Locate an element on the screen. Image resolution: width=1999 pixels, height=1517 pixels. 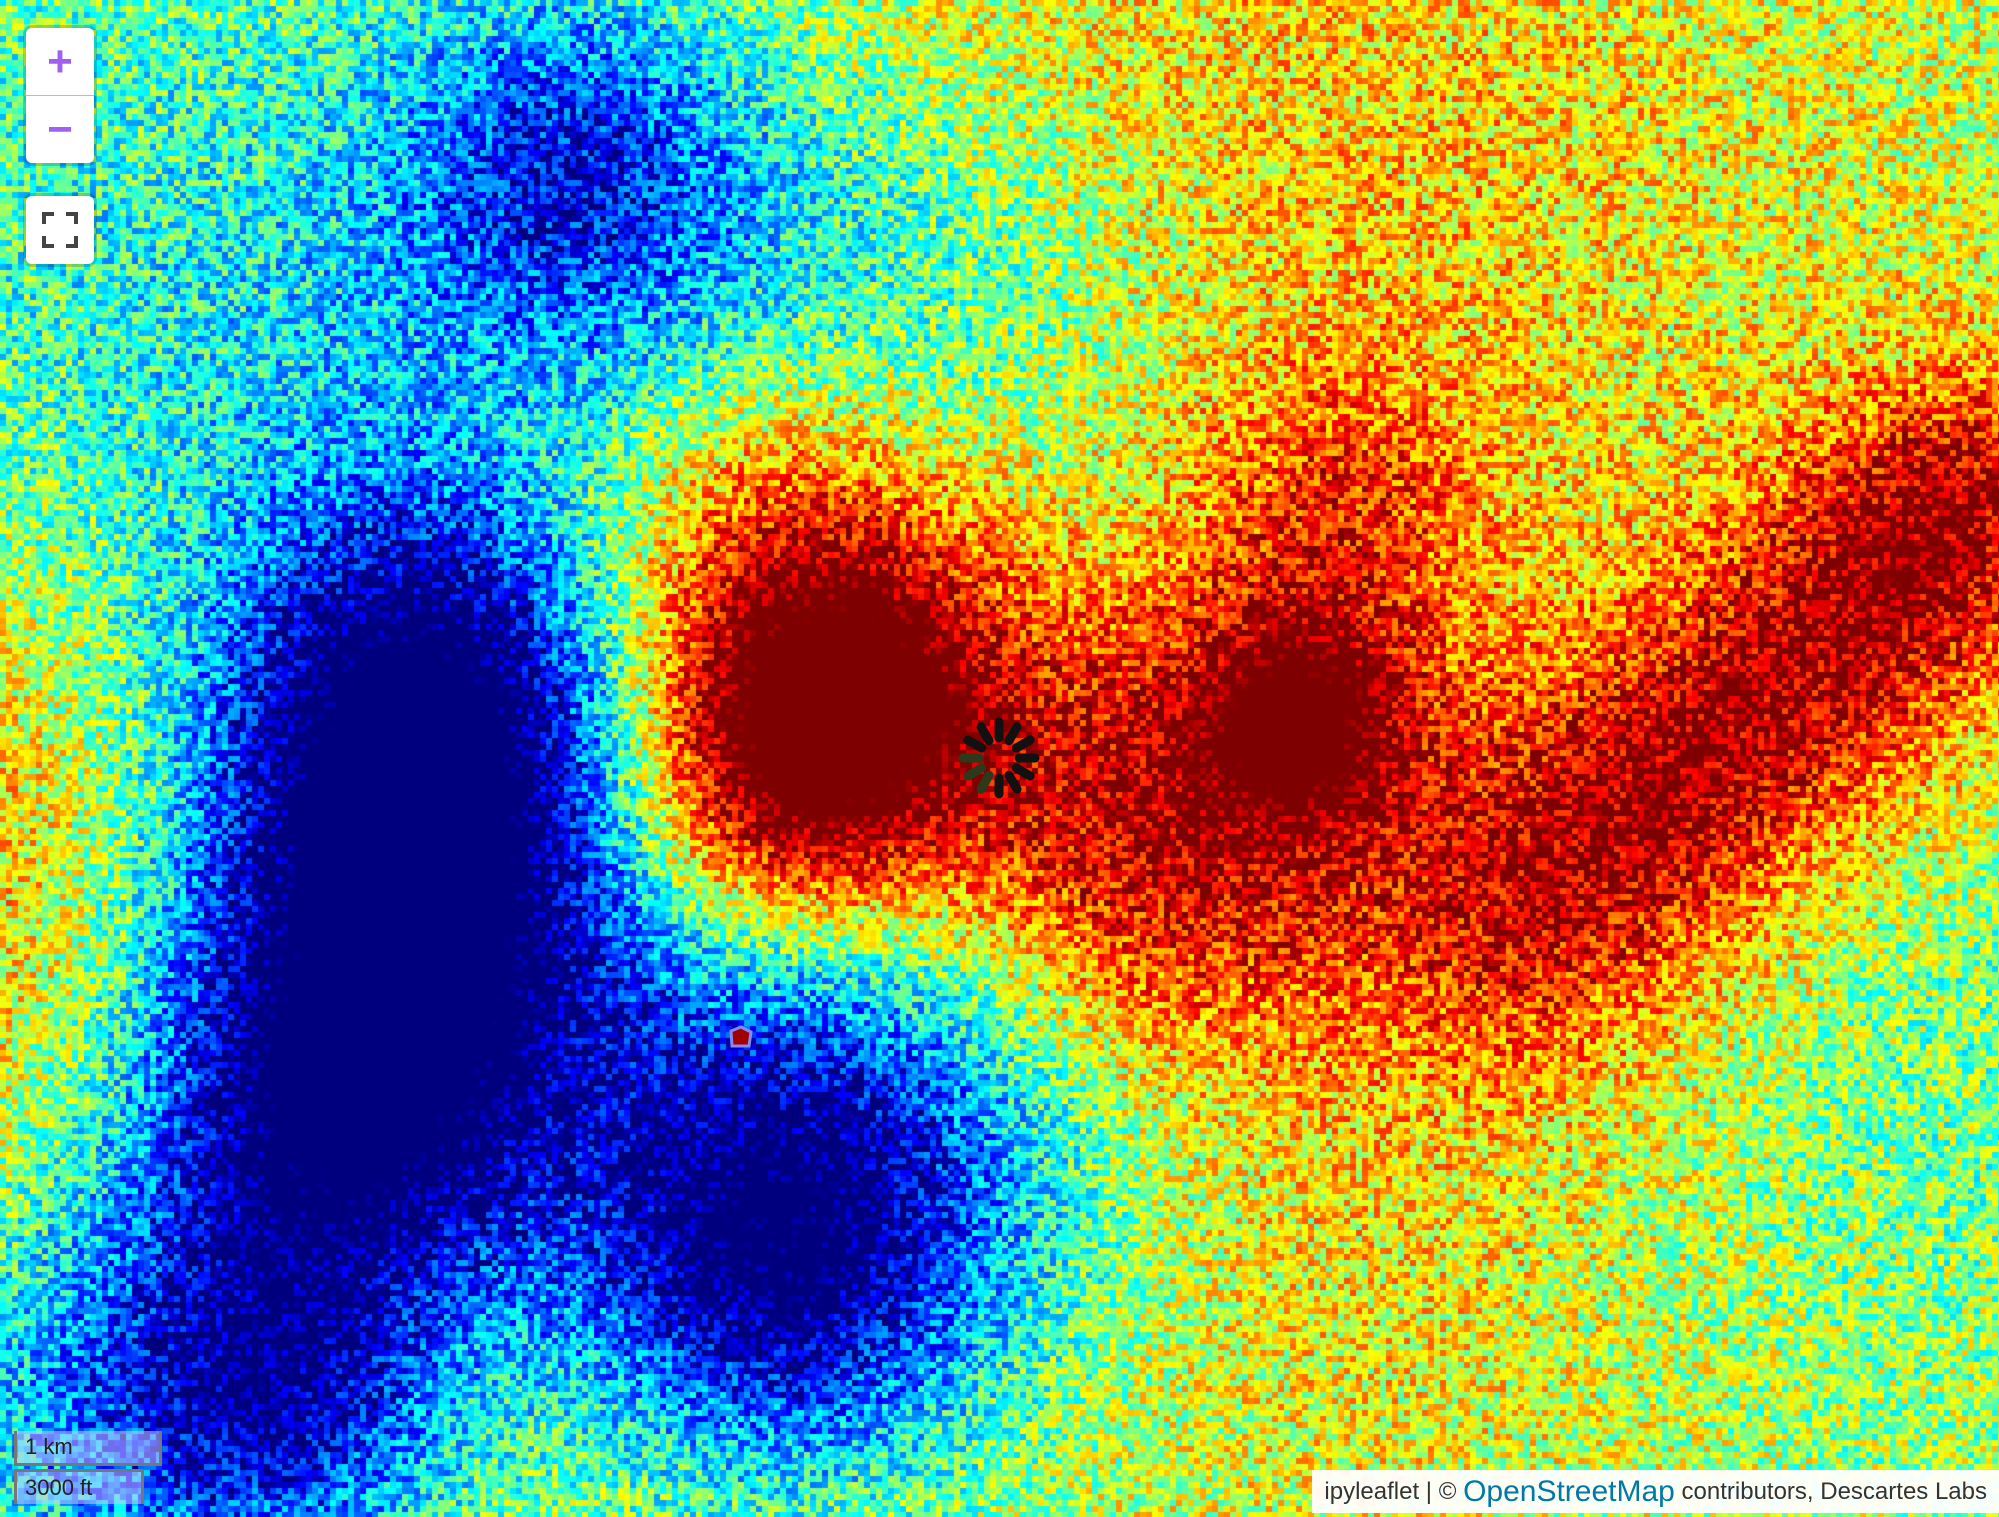
openstreetmap-link: OpenStreetMap is located at coordinates (1569, 1492).